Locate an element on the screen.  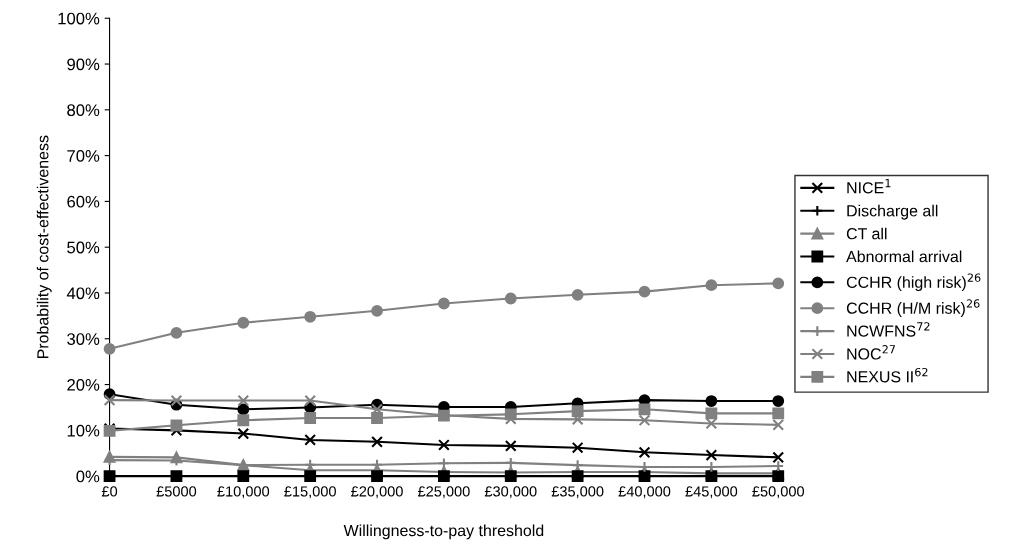
y-tick-label: 0% is located at coordinates (88, 476).